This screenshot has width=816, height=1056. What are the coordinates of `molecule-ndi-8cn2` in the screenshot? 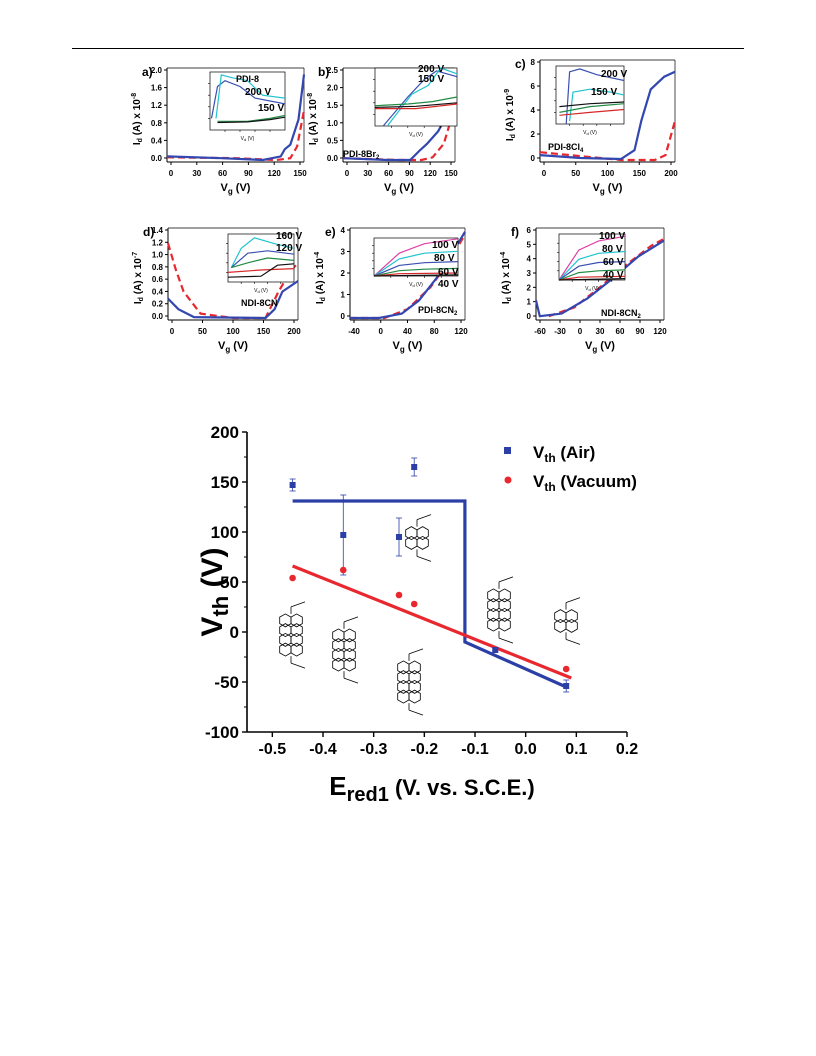 It's located at (567, 621).